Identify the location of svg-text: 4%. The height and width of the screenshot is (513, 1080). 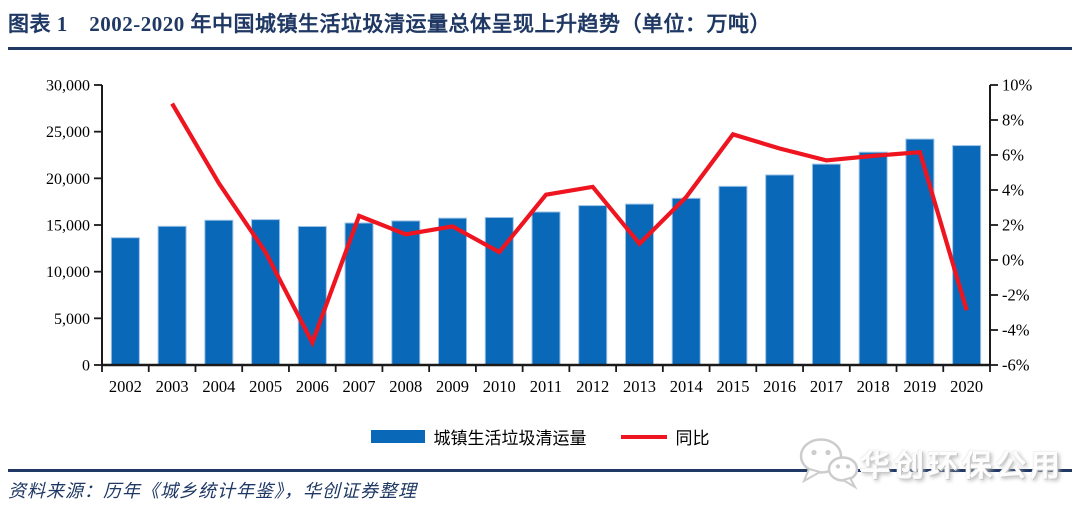
(1013, 190).